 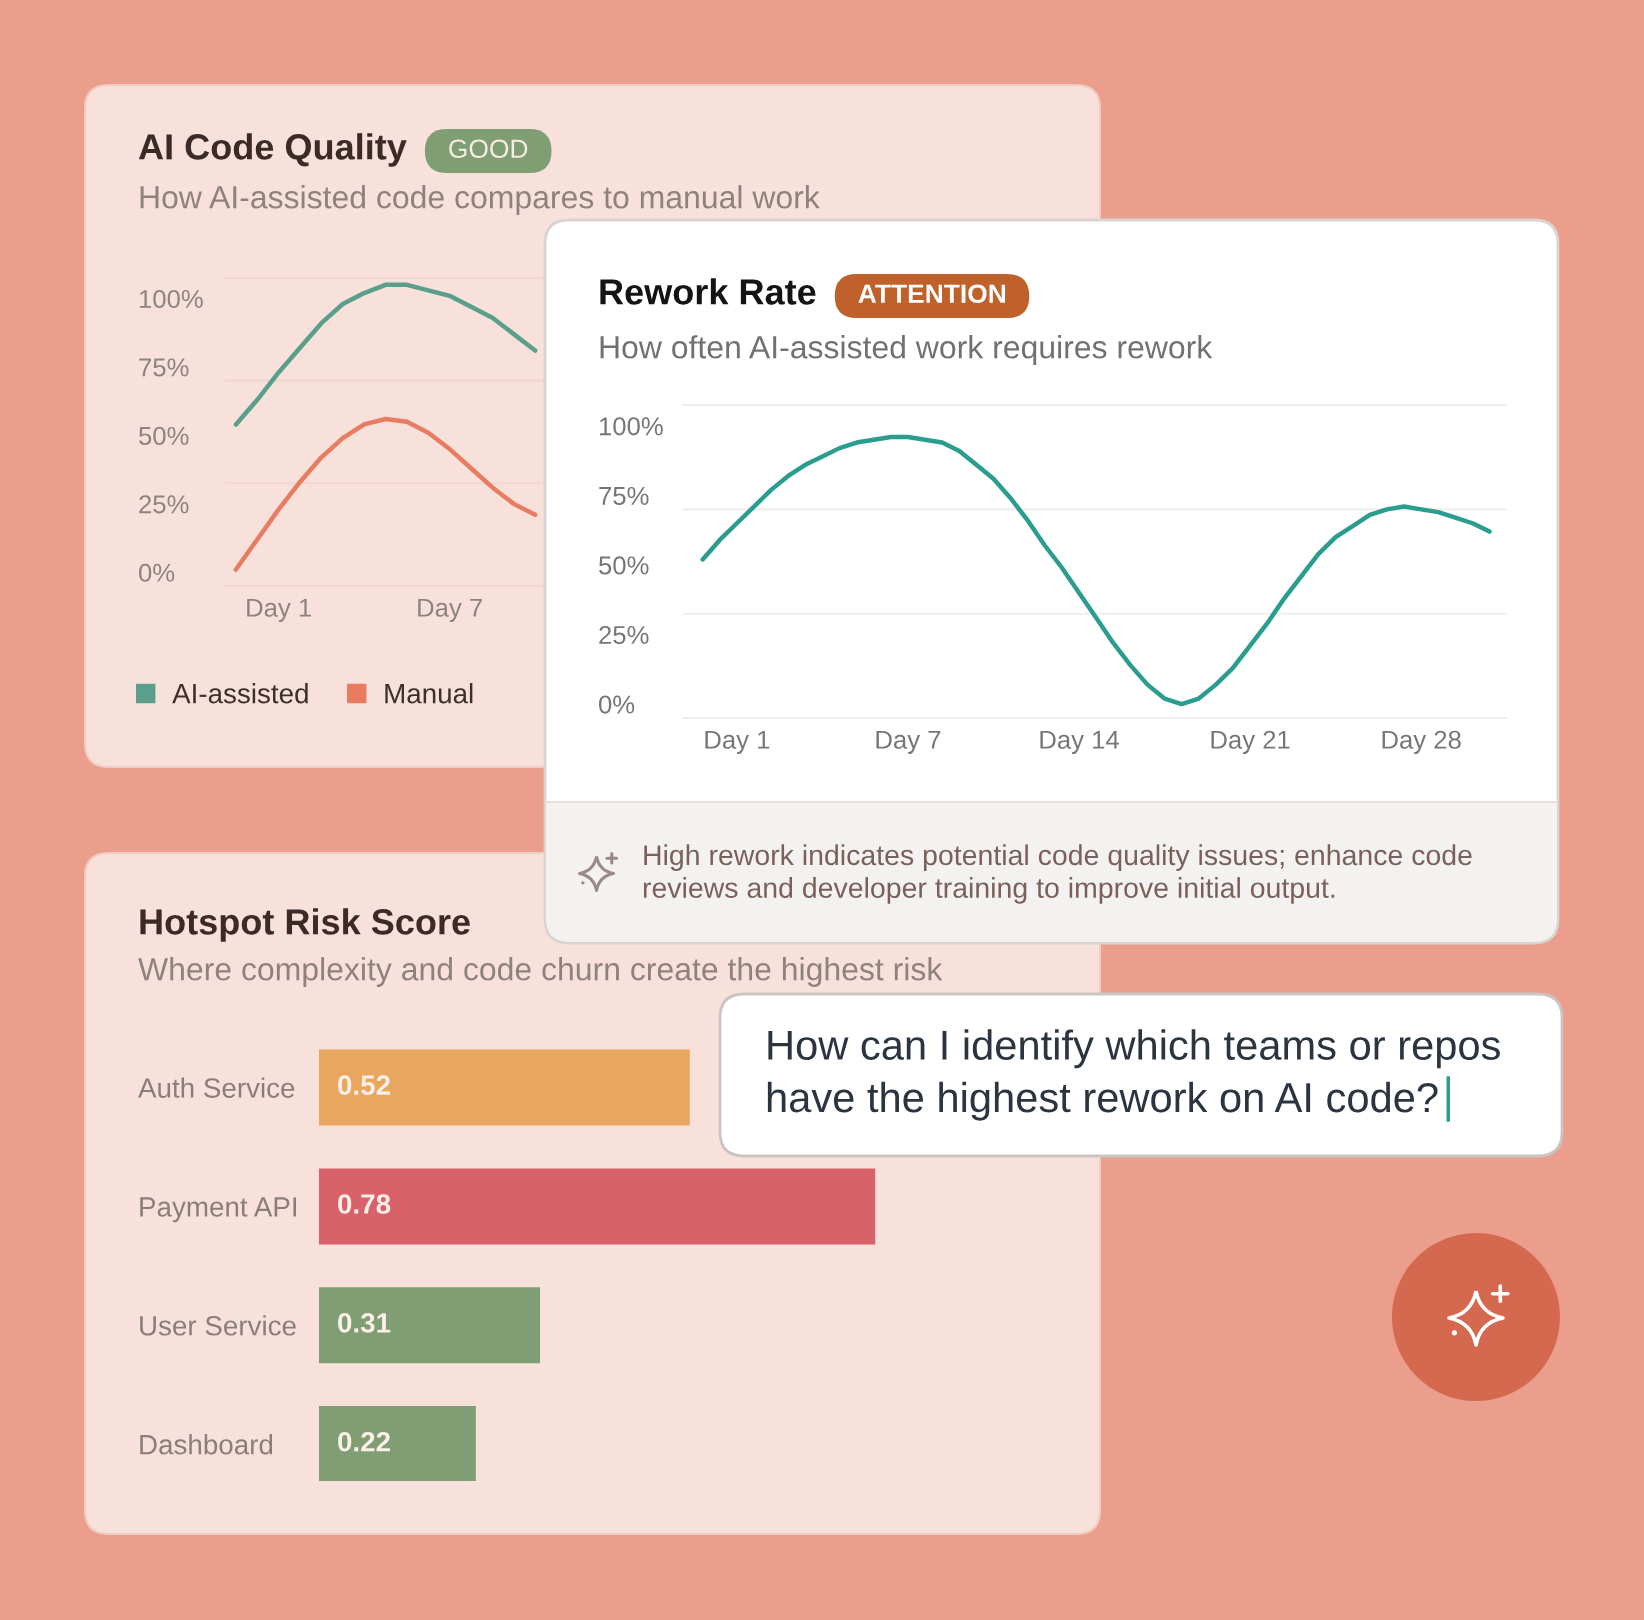 What do you see at coordinates (240, 693) in the screenshot?
I see `legend-label: AI-assisted` at bounding box center [240, 693].